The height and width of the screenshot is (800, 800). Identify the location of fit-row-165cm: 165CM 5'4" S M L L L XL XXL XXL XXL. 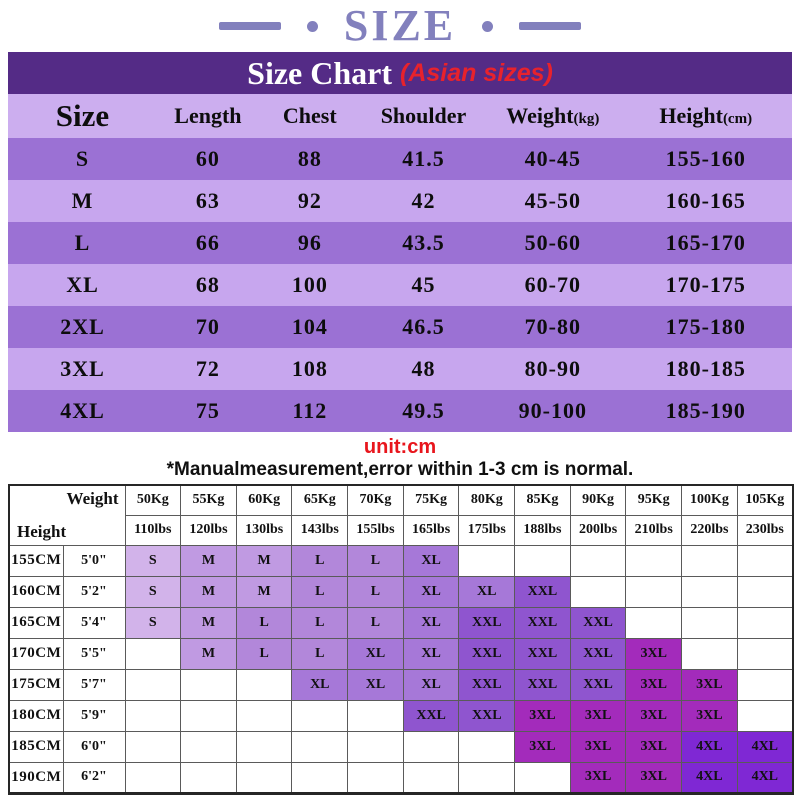
(401, 622).